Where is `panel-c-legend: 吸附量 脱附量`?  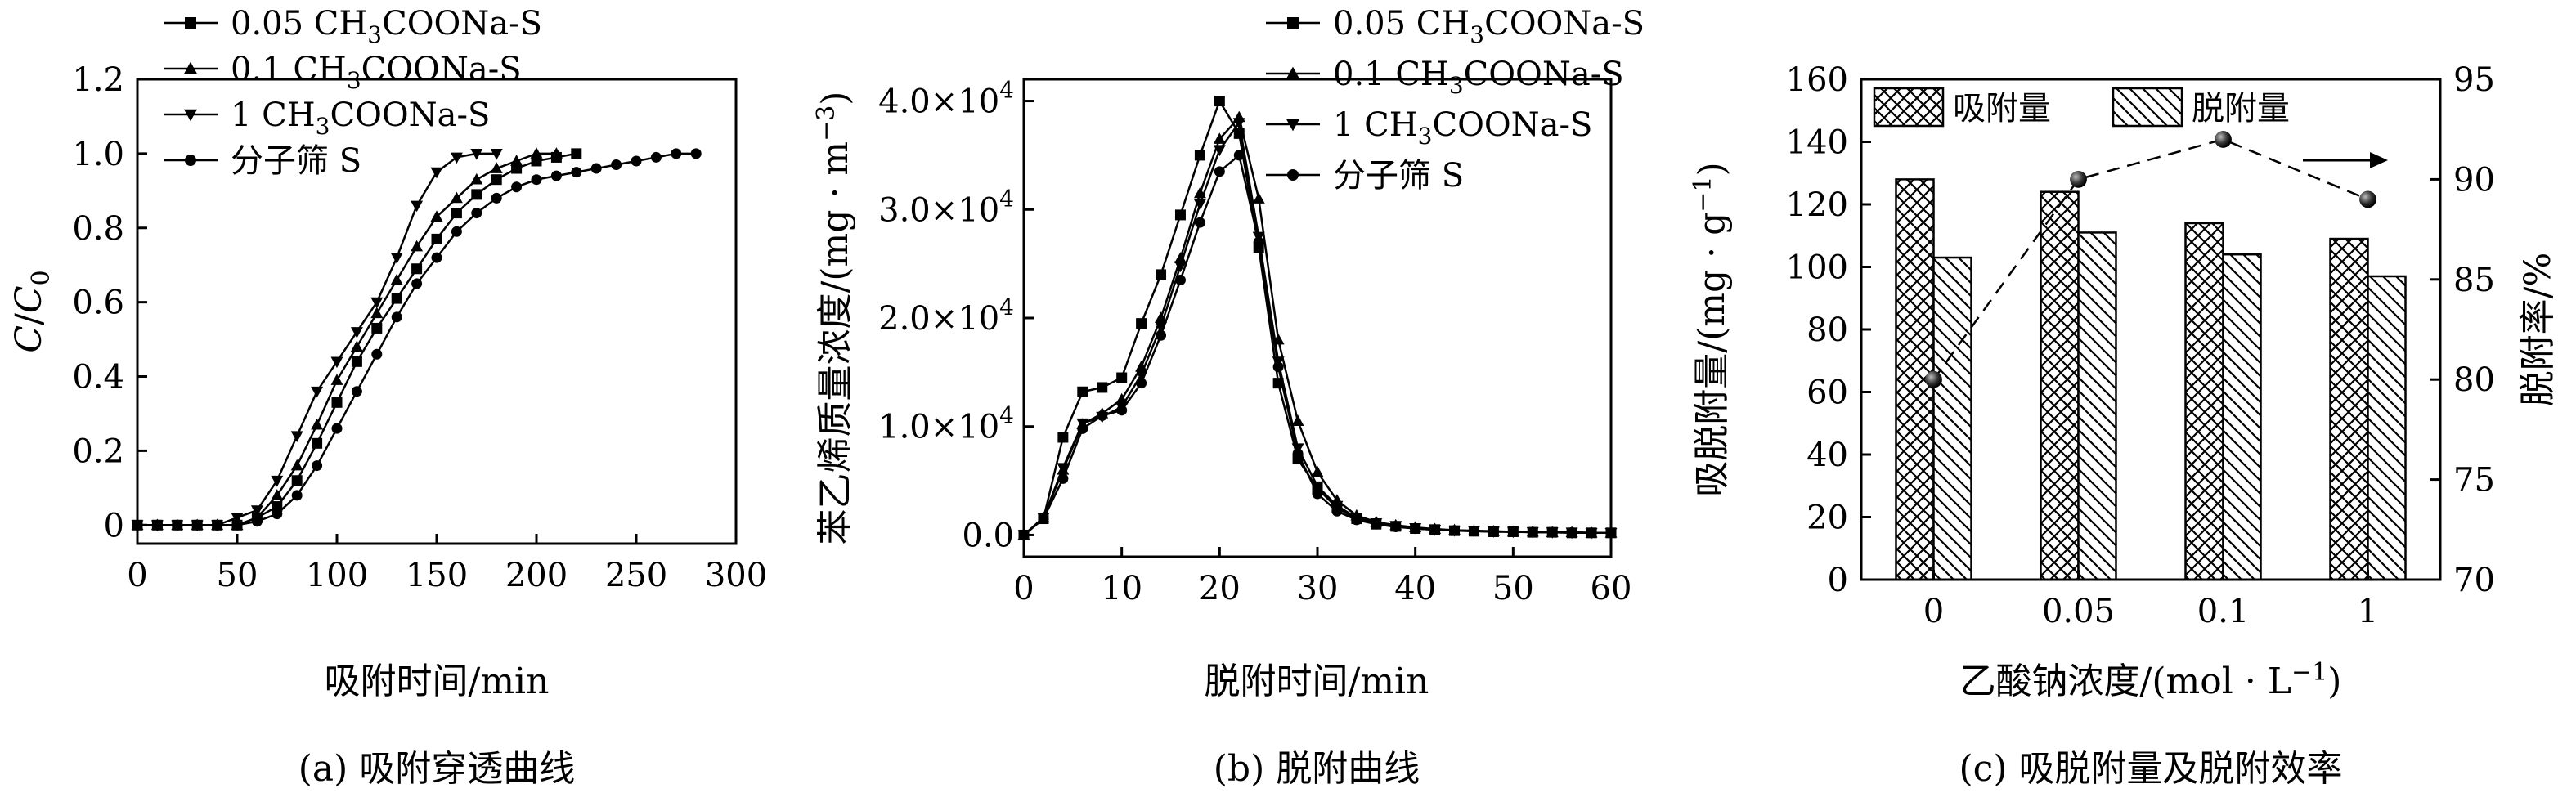
panel-c-legend: 吸附量 脱附量 is located at coordinates (2081, 107).